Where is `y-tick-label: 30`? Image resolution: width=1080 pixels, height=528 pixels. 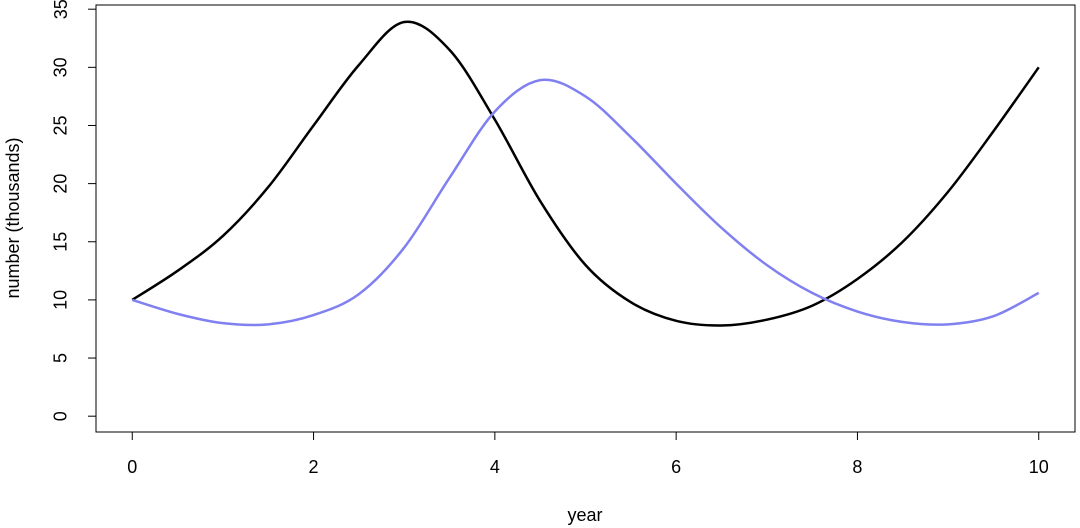
y-tick-label: 30 is located at coordinates (61, 67).